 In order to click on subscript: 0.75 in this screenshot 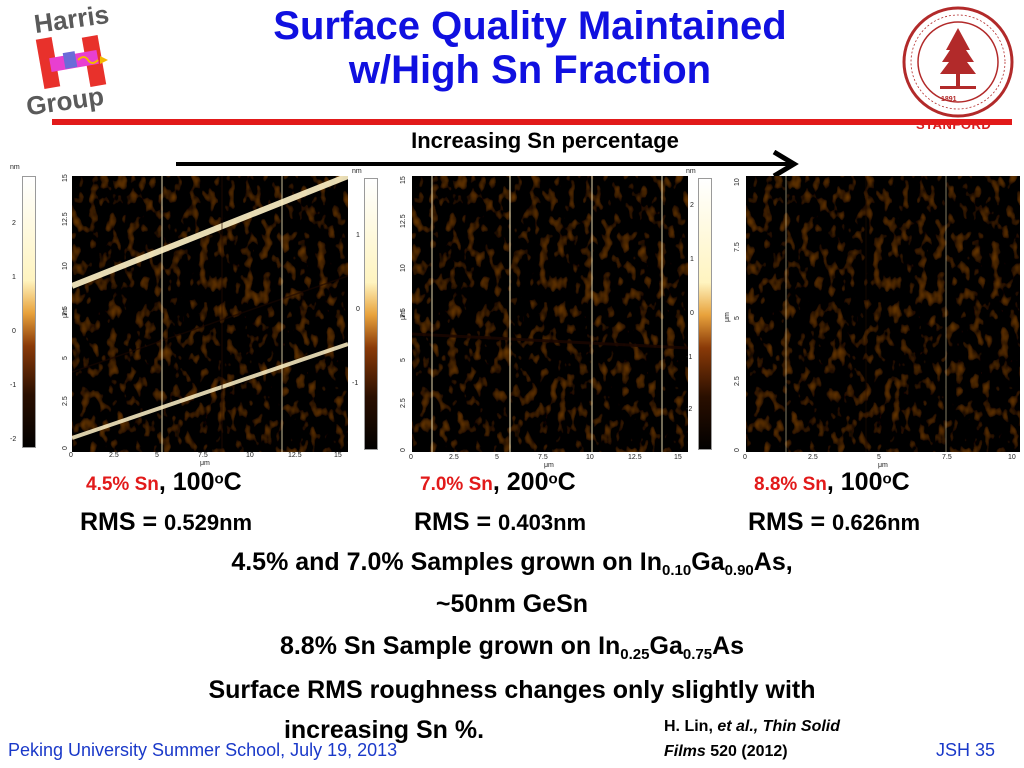, I will do `click(697, 654)`.